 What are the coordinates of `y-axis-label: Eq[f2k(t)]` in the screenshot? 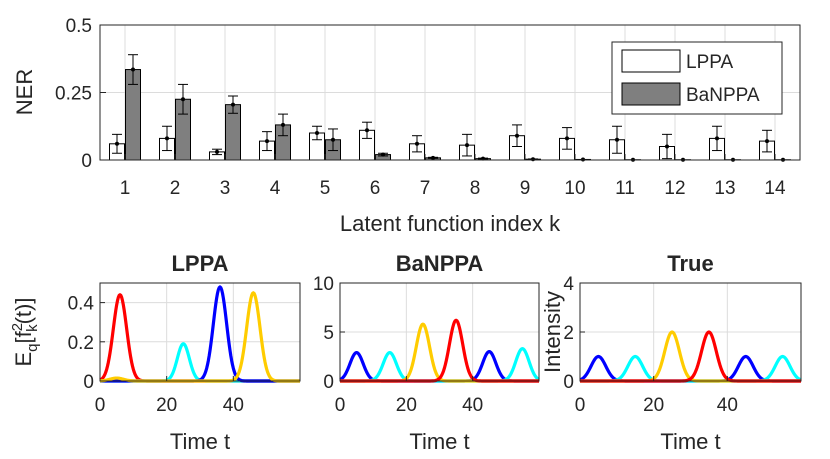 It's located at (25, 332).